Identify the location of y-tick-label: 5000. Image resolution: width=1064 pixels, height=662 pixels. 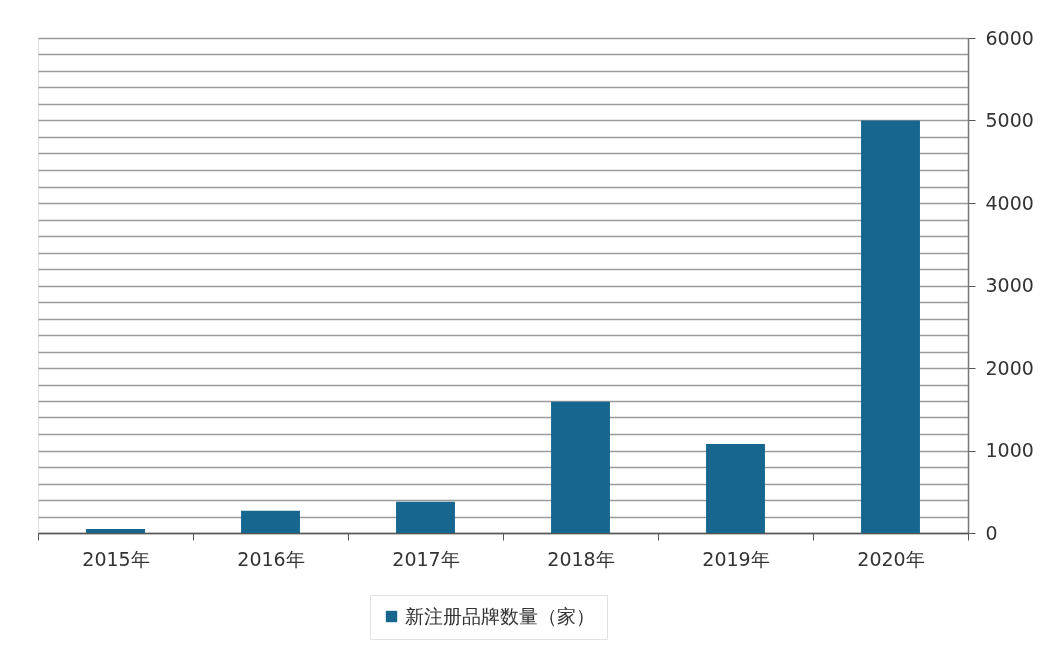
(1009, 120).